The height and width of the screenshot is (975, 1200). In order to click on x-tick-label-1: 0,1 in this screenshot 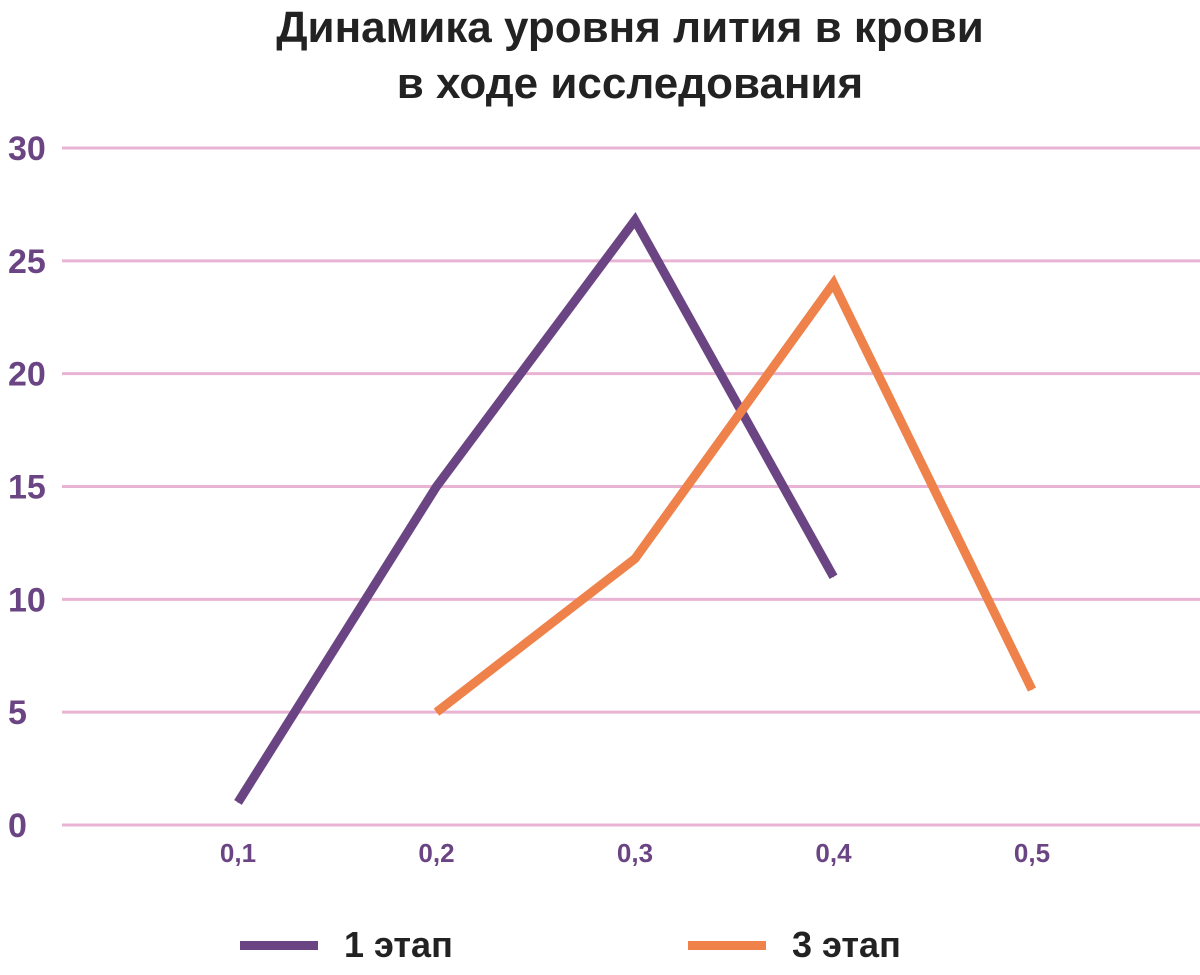, I will do `click(238, 853)`.